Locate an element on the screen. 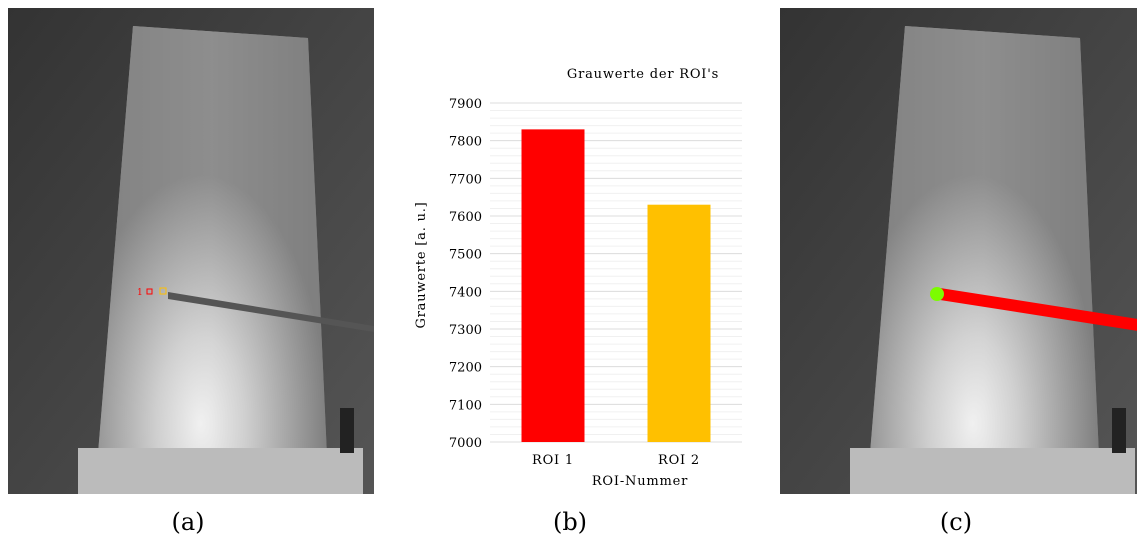 The height and width of the screenshot is (539, 1137). x-tick-label: ROI 1 is located at coordinates (553, 460).